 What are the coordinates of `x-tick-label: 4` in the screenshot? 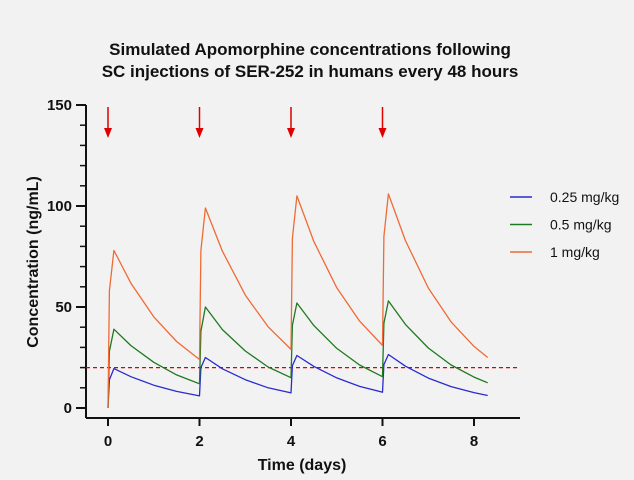 It's located at (291, 441).